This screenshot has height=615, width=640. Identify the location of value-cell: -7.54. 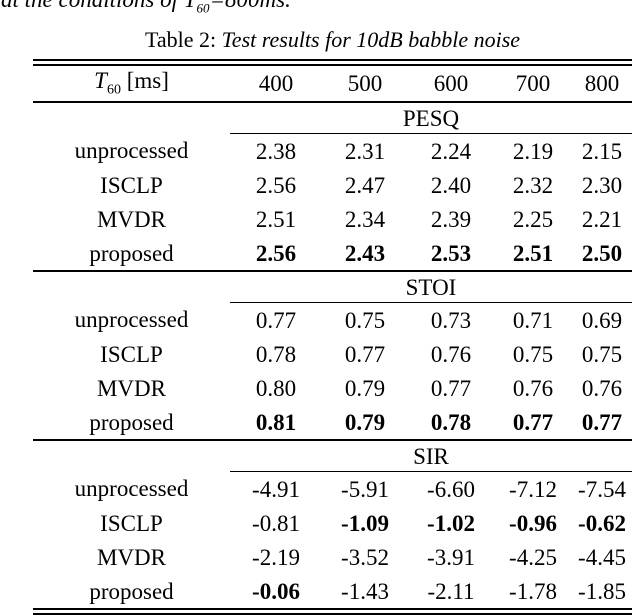
(602, 489).